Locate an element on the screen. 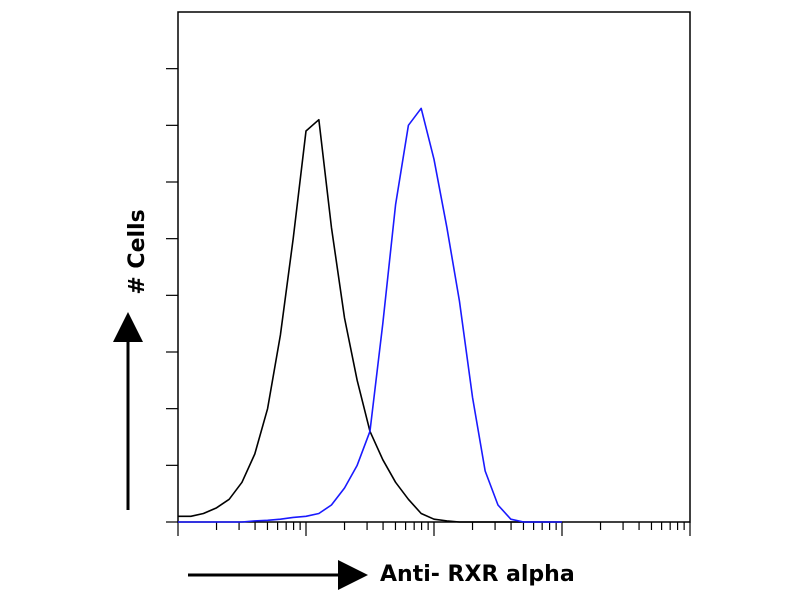  x-axis-label: Anti- RXR alpha is located at coordinates (477, 574).